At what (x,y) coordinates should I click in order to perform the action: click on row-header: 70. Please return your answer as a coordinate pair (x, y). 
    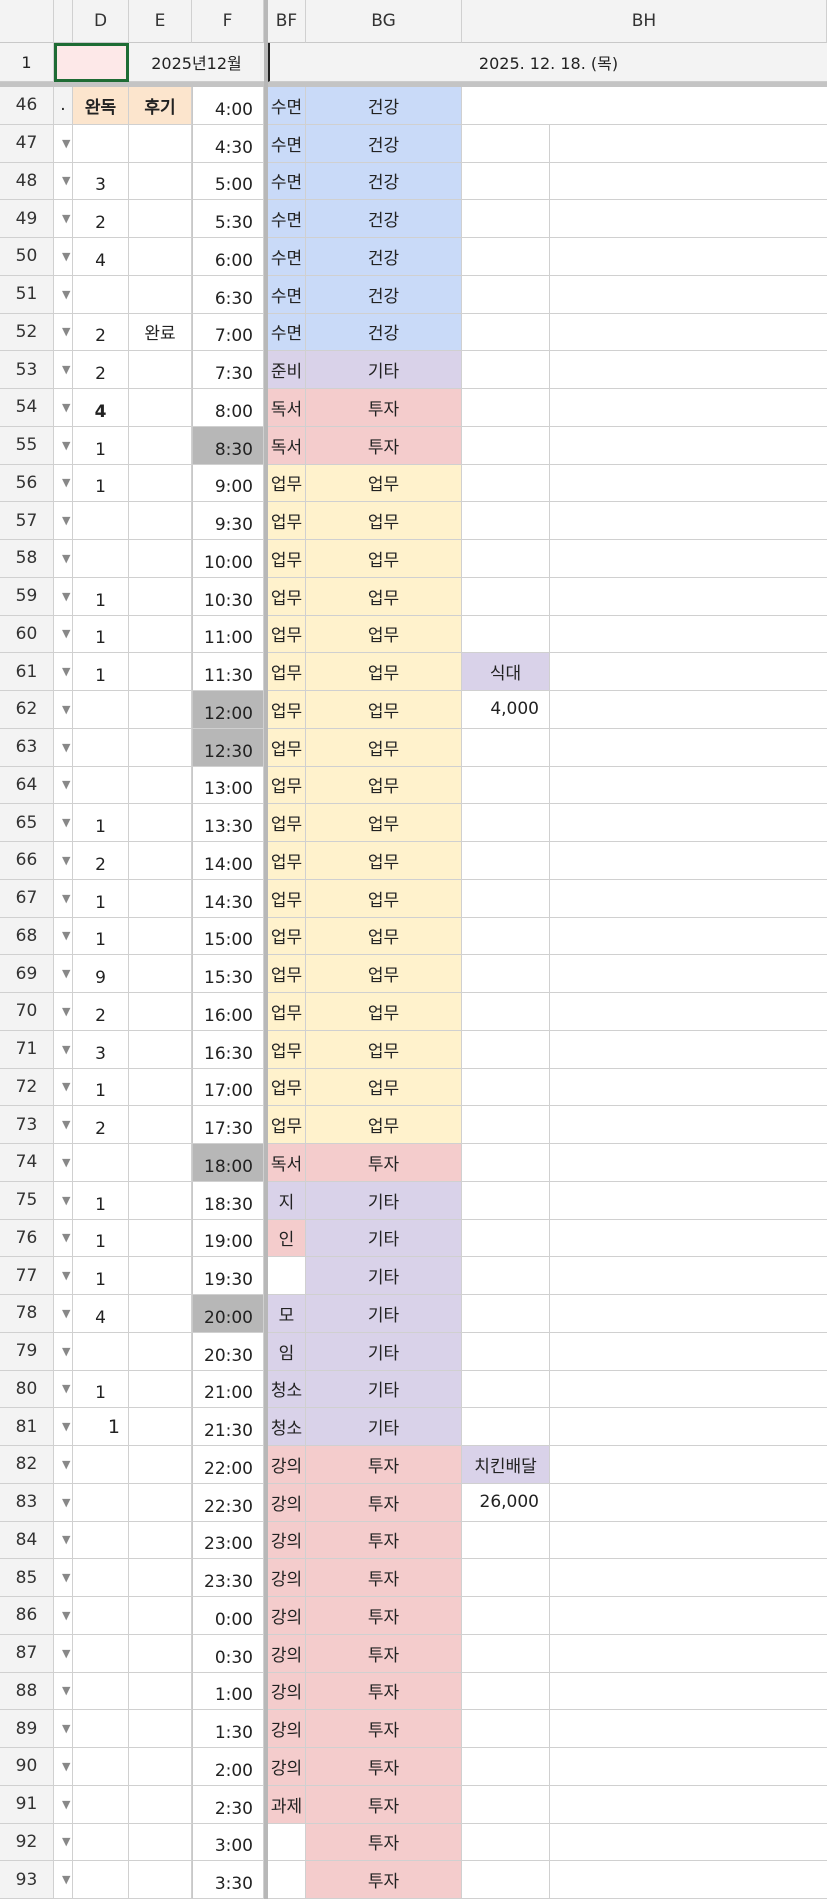
    Looking at the image, I should click on (27, 1012).